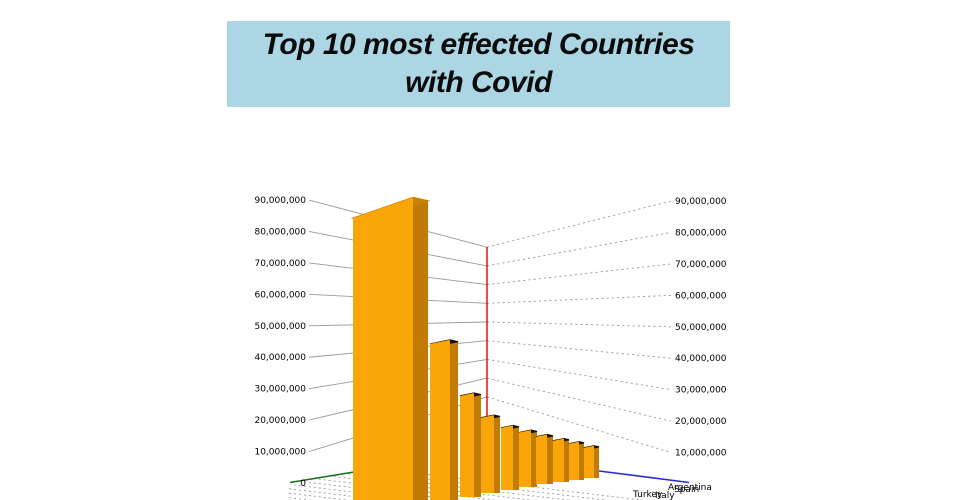 The width and height of the screenshot is (960, 500). What do you see at coordinates (478, 82) in the screenshot?
I see `chart-title-line-2: with Covid` at bounding box center [478, 82].